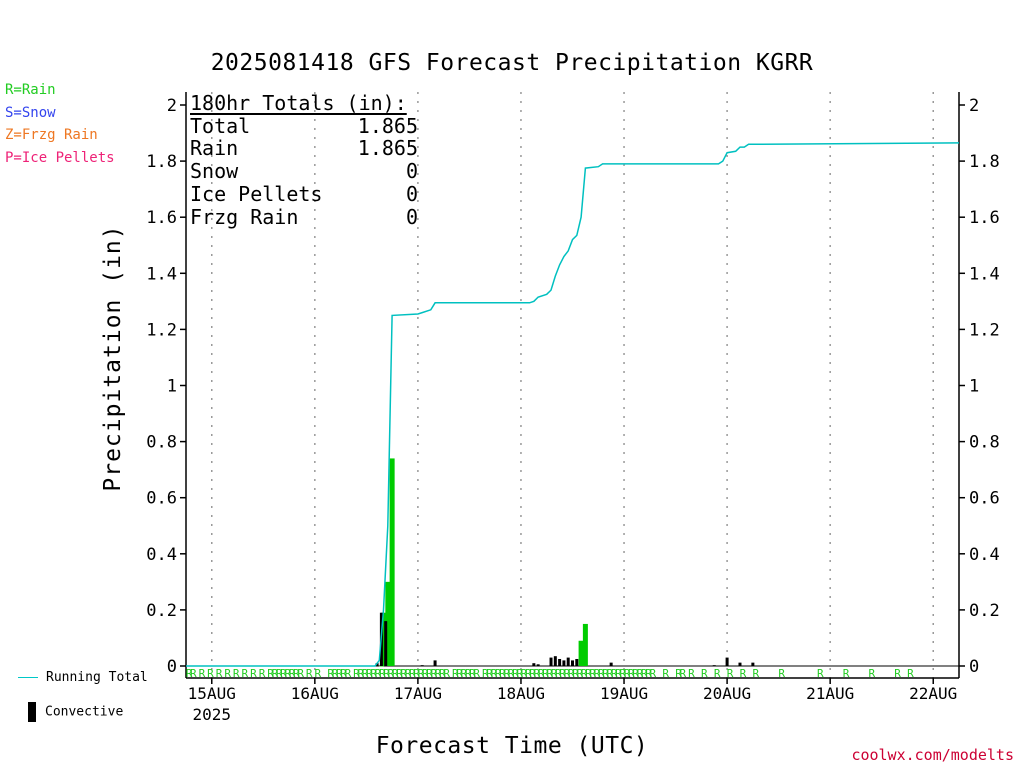 The image size is (1024, 768). Describe the element at coordinates (984, 499) in the screenshot. I see `y-tick-label-right: 0.6` at that location.